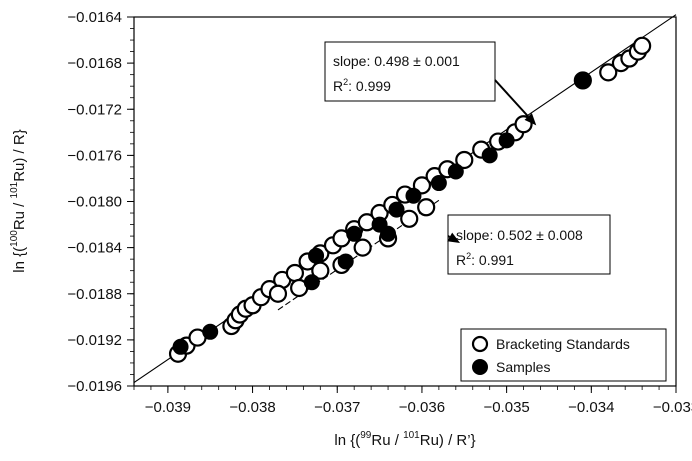 This screenshot has width=692, height=461. I want to click on x-tick-label: −0.038, so click(252, 407).